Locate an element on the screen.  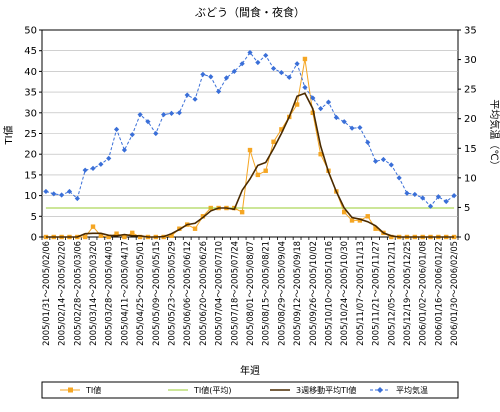
left-tick-label: 30 is located at coordinates (30, 113).